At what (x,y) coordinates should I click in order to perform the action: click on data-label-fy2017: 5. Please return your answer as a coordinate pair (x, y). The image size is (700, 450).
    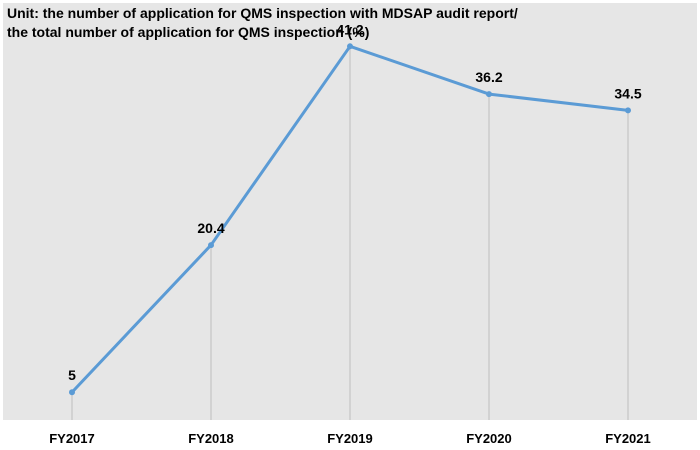
    Looking at the image, I should click on (72, 375).